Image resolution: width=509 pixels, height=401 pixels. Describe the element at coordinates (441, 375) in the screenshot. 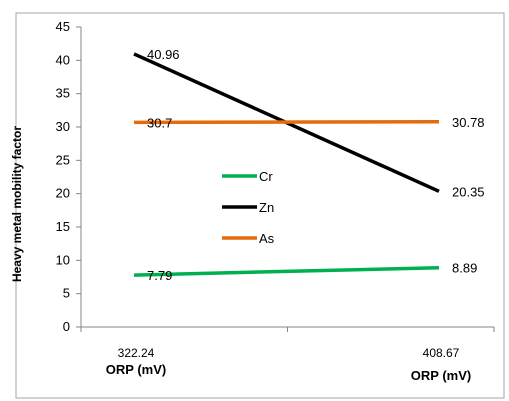

I see `x-axis-title-1: ORP (mV)` at that location.